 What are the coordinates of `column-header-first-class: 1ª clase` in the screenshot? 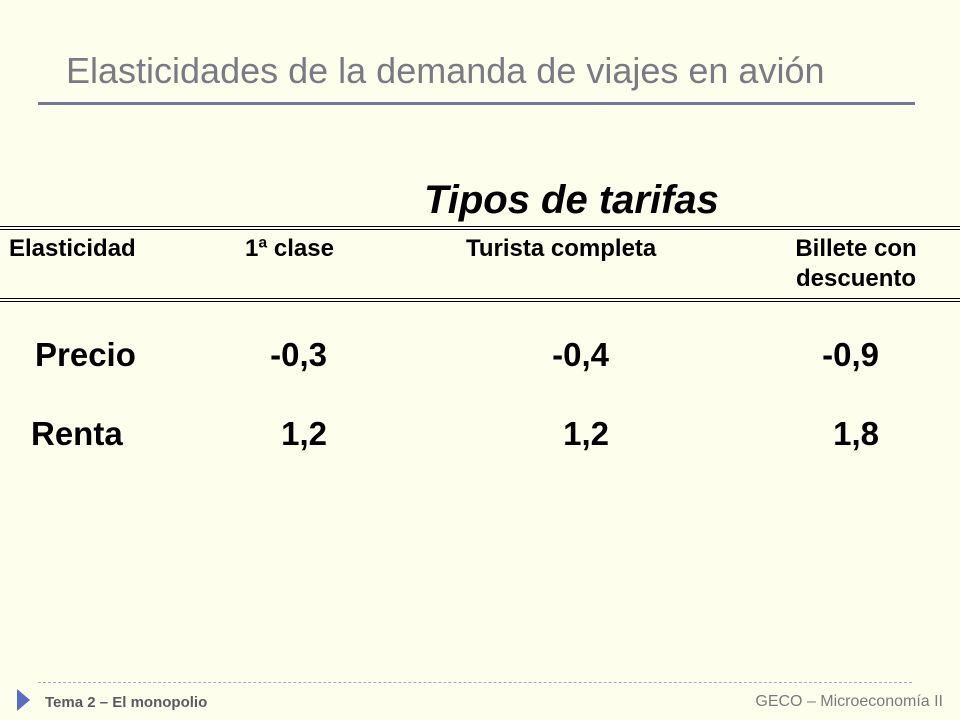 It's located at (289, 248).